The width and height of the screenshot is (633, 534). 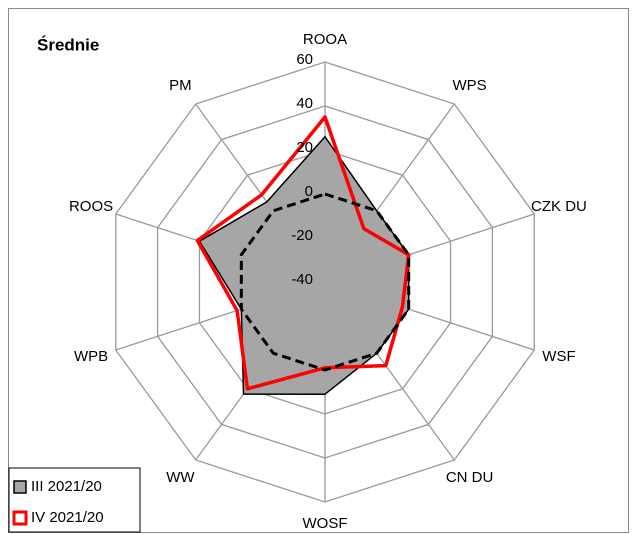 What do you see at coordinates (180, 85) in the screenshot?
I see `category-label: PM` at bounding box center [180, 85].